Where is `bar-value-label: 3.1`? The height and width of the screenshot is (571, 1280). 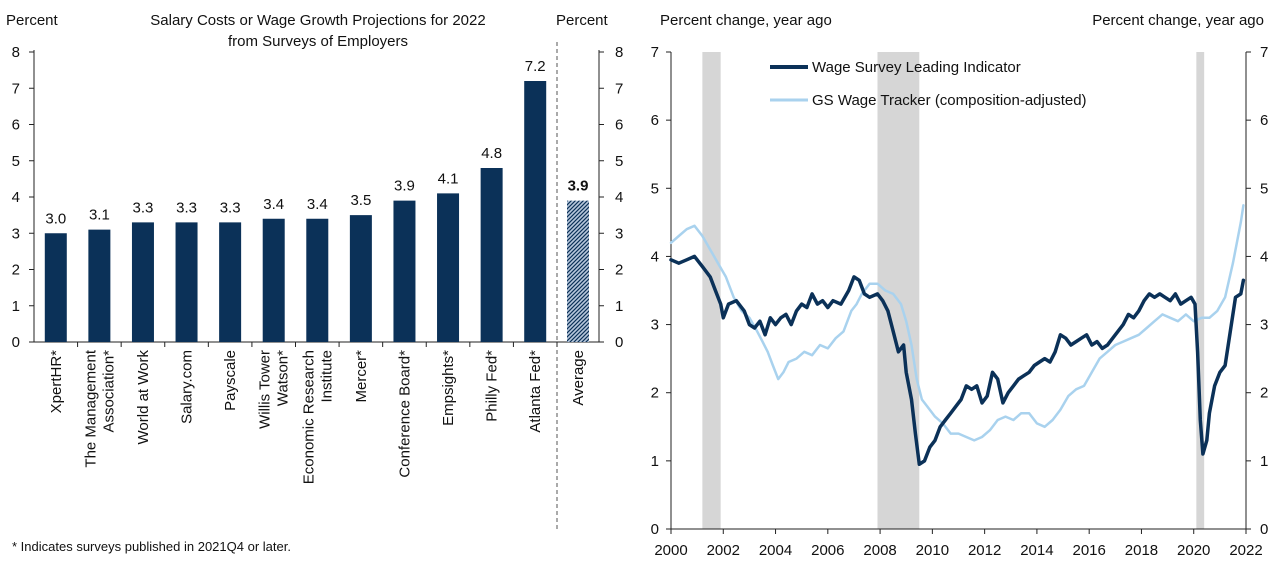
bar-value-label: 3.1 is located at coordinates (99, 215).